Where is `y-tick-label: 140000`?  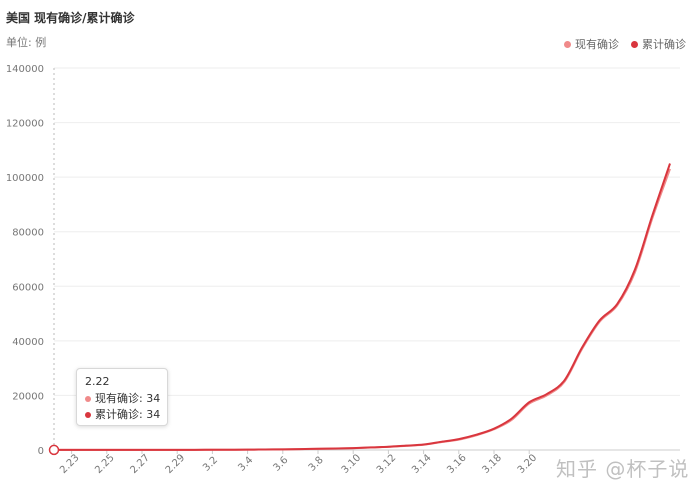 y-tick-label: 140000 is located at coordinates (25, 69).